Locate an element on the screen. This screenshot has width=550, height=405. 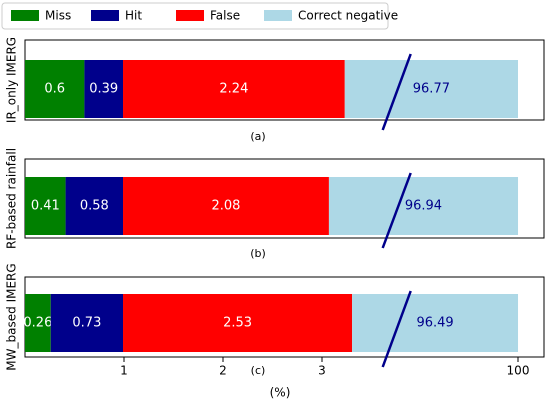
x-tick-label-1: 1 is located at coordinates (124, 371).